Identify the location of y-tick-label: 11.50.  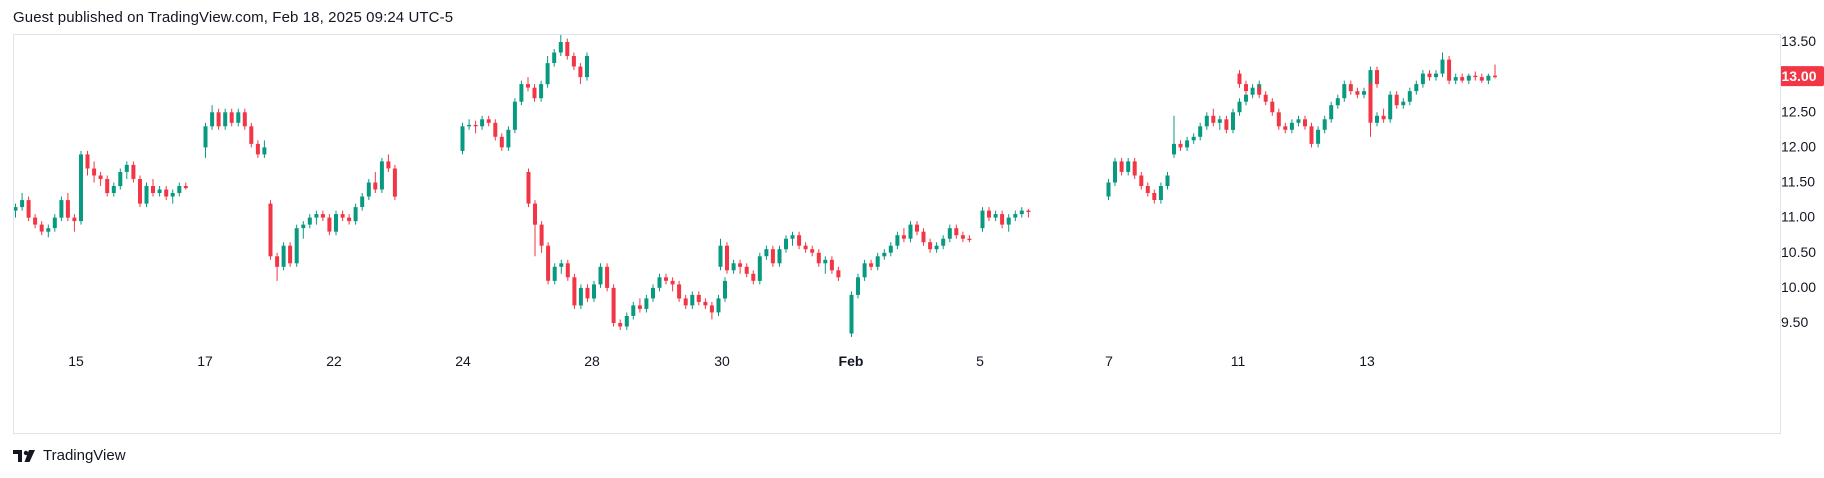
(1798, 182).